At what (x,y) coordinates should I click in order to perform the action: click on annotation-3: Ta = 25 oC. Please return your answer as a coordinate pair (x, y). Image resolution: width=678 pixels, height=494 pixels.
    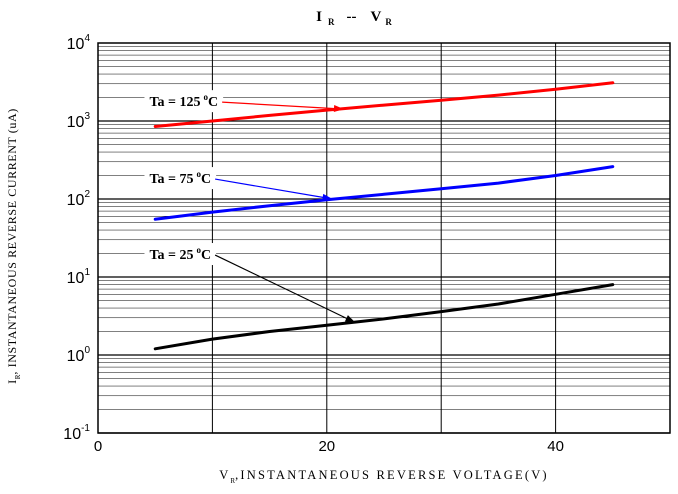
    Looking at the image, I should click on (250, 283).